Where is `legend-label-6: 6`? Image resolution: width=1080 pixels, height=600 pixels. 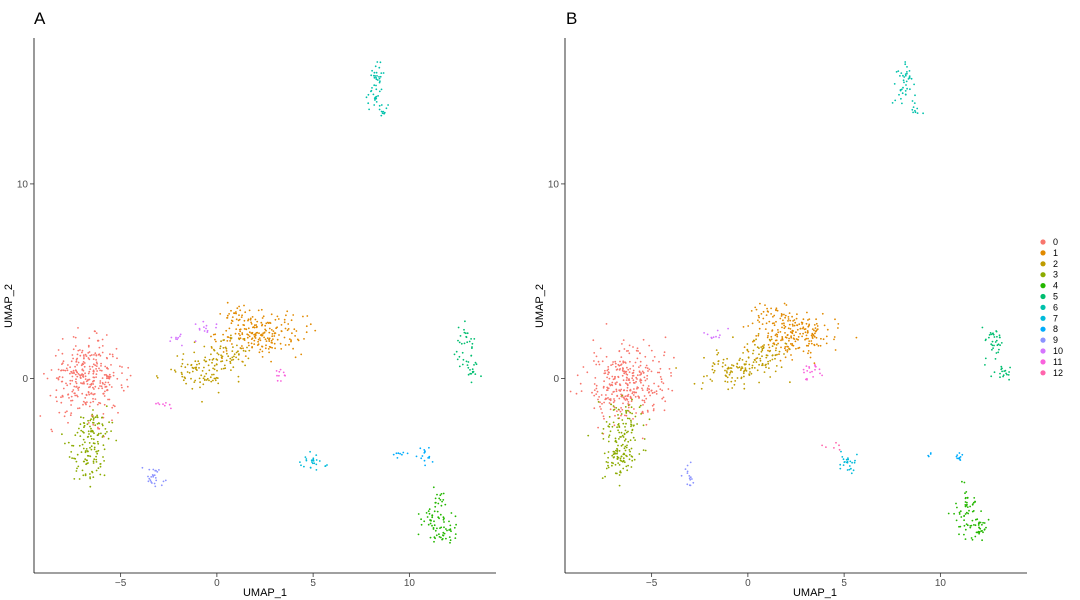 legend-label-6: 6 is located at coordinates (1055, 307).